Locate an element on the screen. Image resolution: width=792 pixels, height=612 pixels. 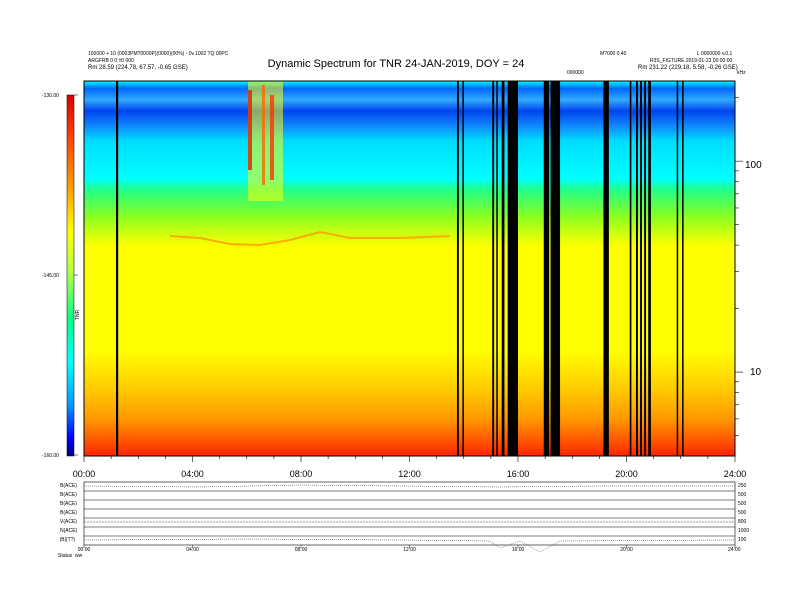
colorbar-label-mid: -145.00 is located at coordinates (50, 276).